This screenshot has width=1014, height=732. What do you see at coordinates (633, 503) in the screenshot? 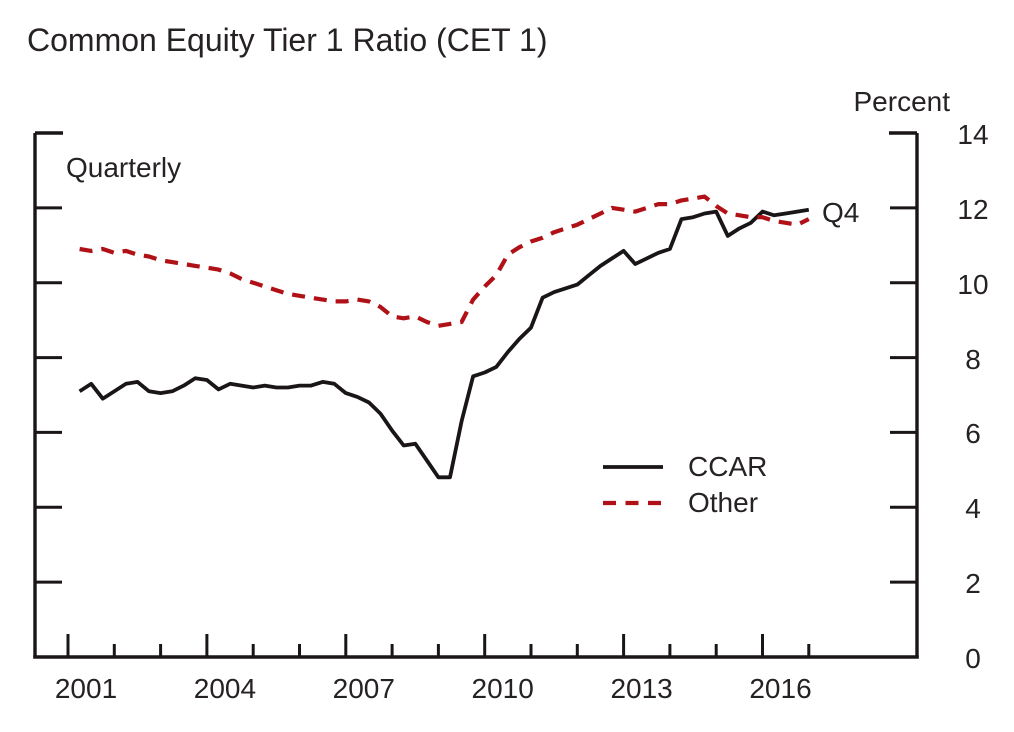
I see `other-line-sample-icon` at bounding box center [633, 503].